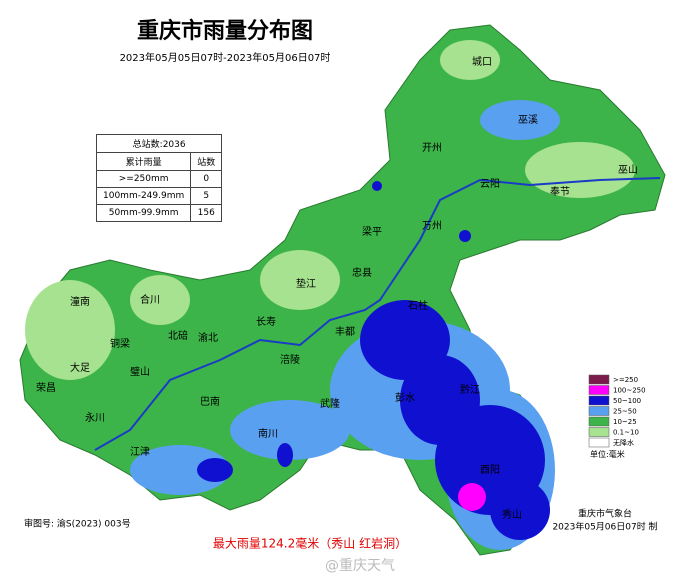 This screenshot has width=690, height=580. Describe the element at coordinates (140, 371) in the screenshot. I see `district-label: 璧山` at that location.